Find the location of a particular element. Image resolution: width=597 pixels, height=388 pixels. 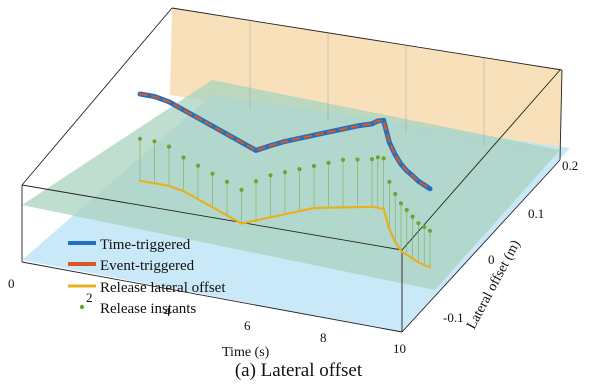

legend-swatch-release-instants is located at coordinates (82, 307).